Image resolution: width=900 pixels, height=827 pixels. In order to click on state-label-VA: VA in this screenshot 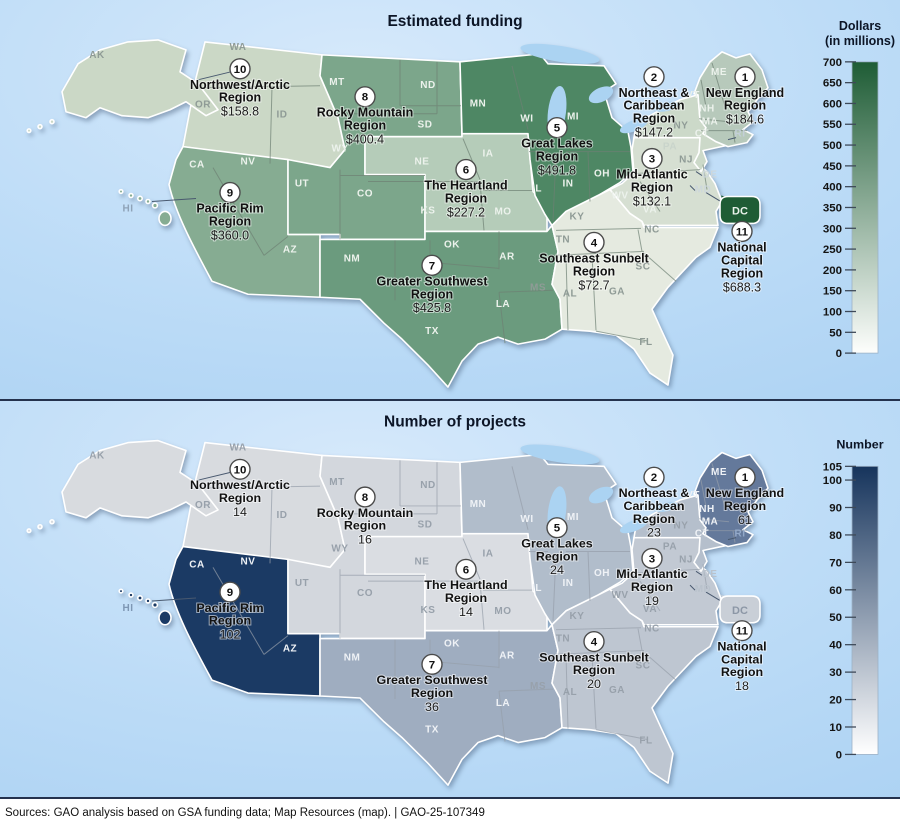, I will do `click(650, 609)`.